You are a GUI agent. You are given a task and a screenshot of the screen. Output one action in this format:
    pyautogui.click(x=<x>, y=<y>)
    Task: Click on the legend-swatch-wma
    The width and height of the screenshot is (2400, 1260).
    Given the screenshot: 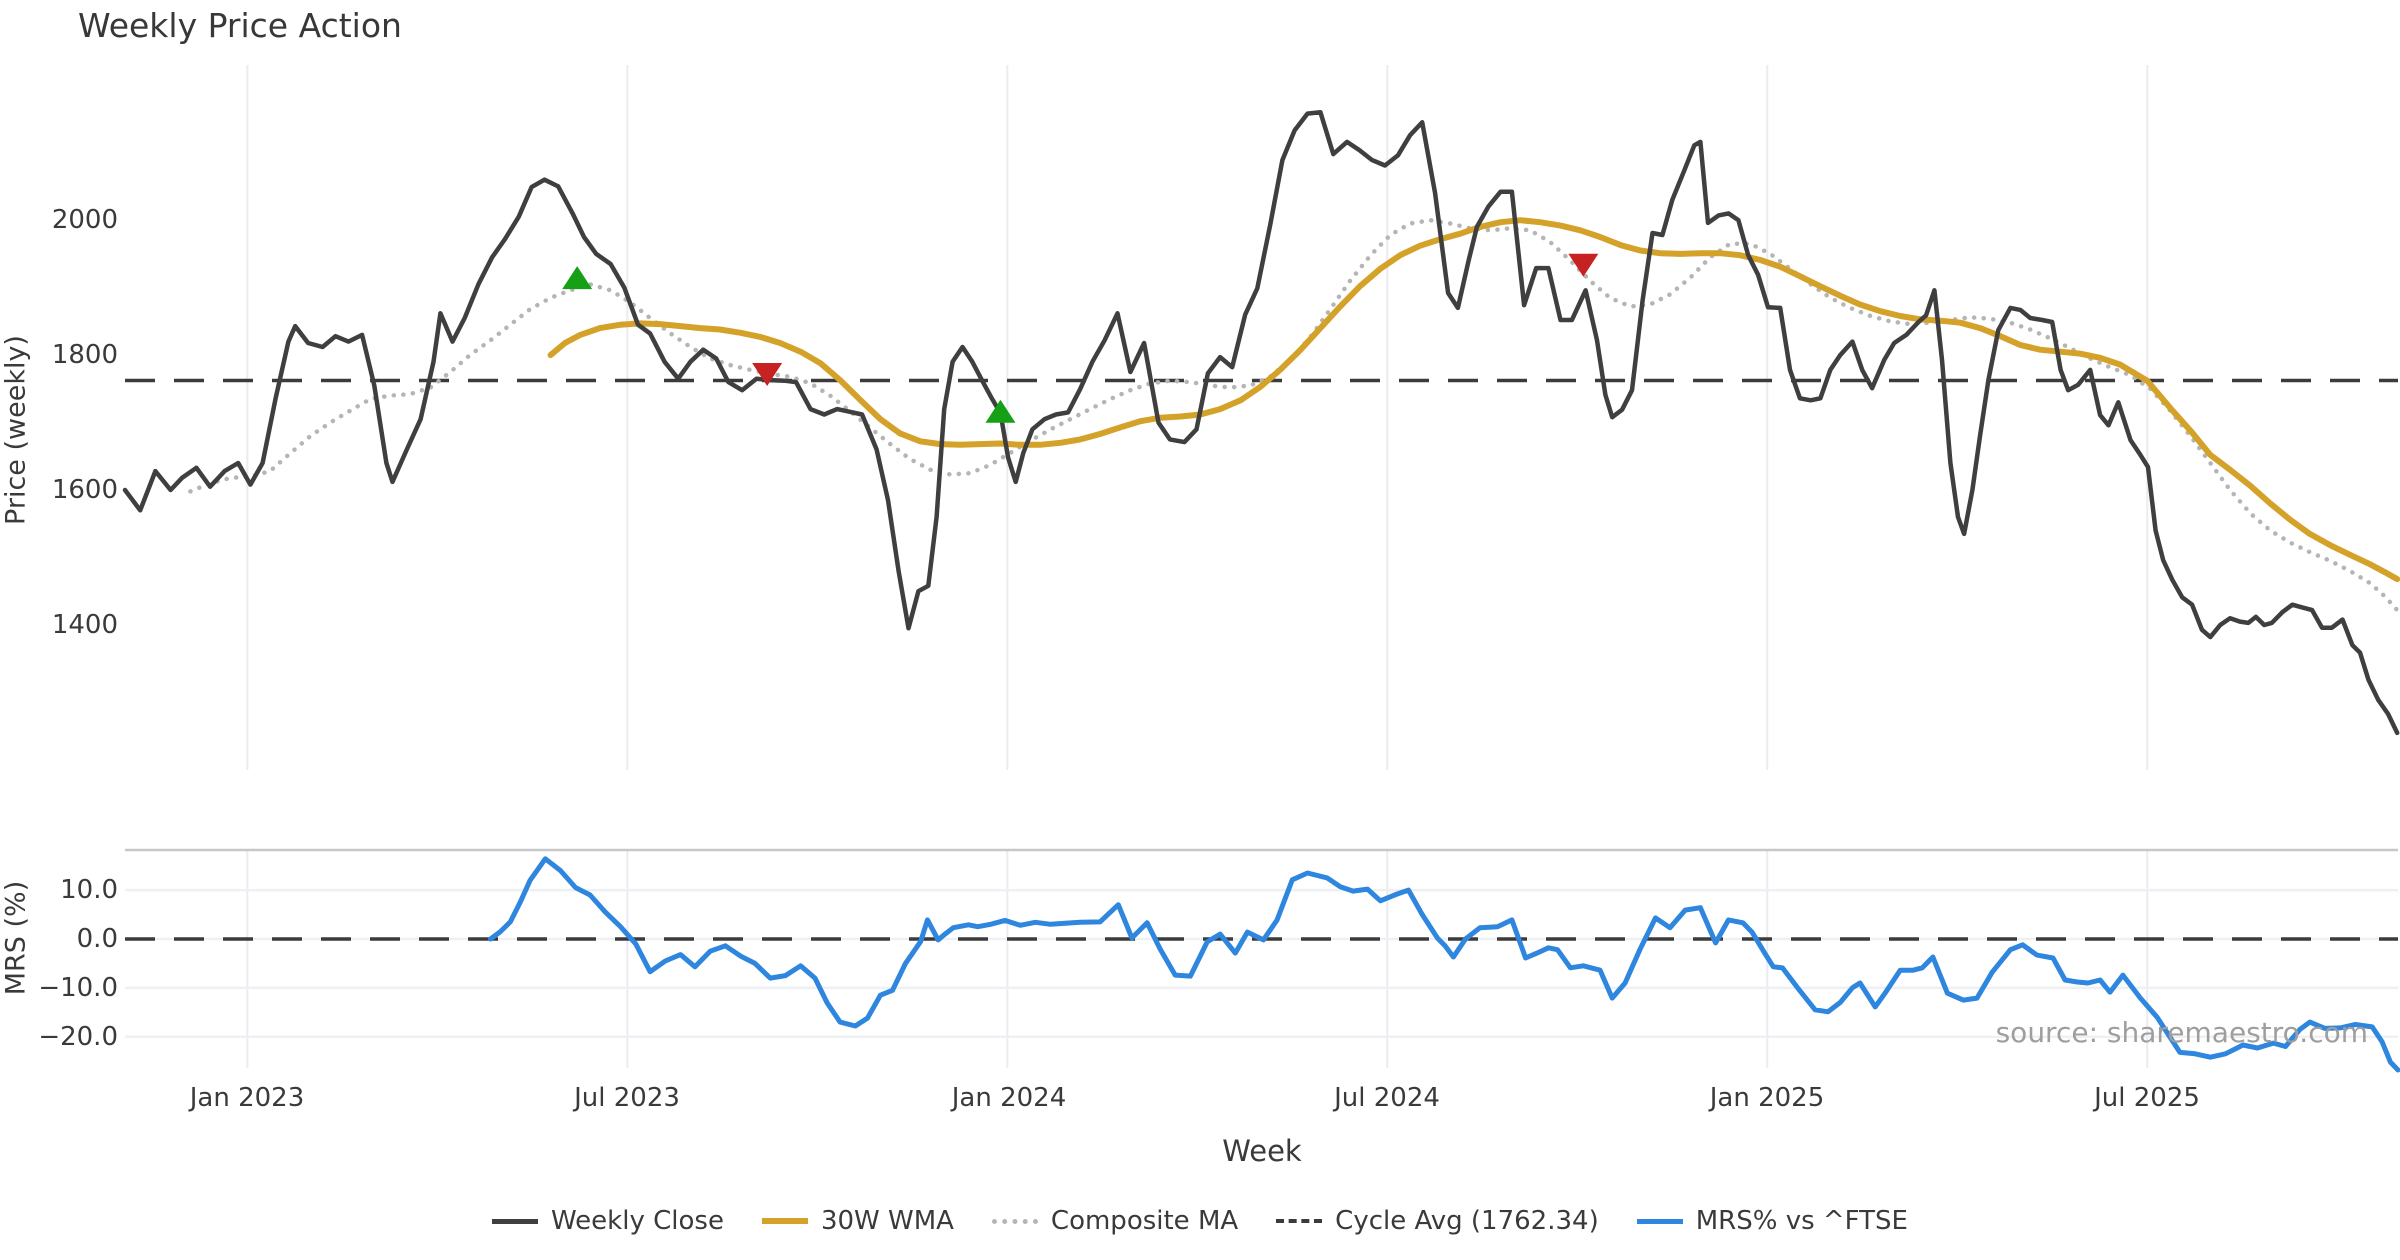 What is the action you would take?
    pyautogui.click(x=784, y=1221)
    